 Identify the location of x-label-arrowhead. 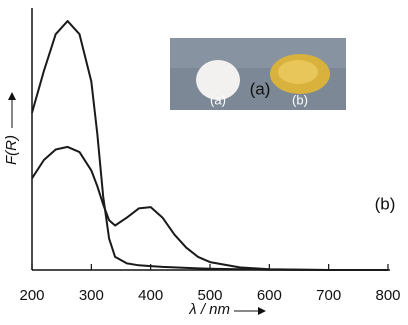
(262, 311).